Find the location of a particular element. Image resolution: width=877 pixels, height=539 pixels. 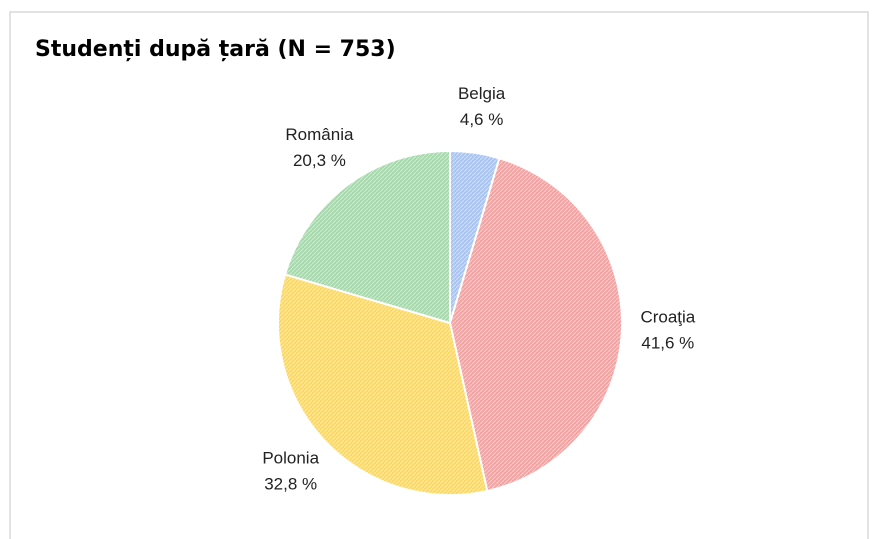

slice-value-label: 41,6 % is located at coordinates (667, 342).